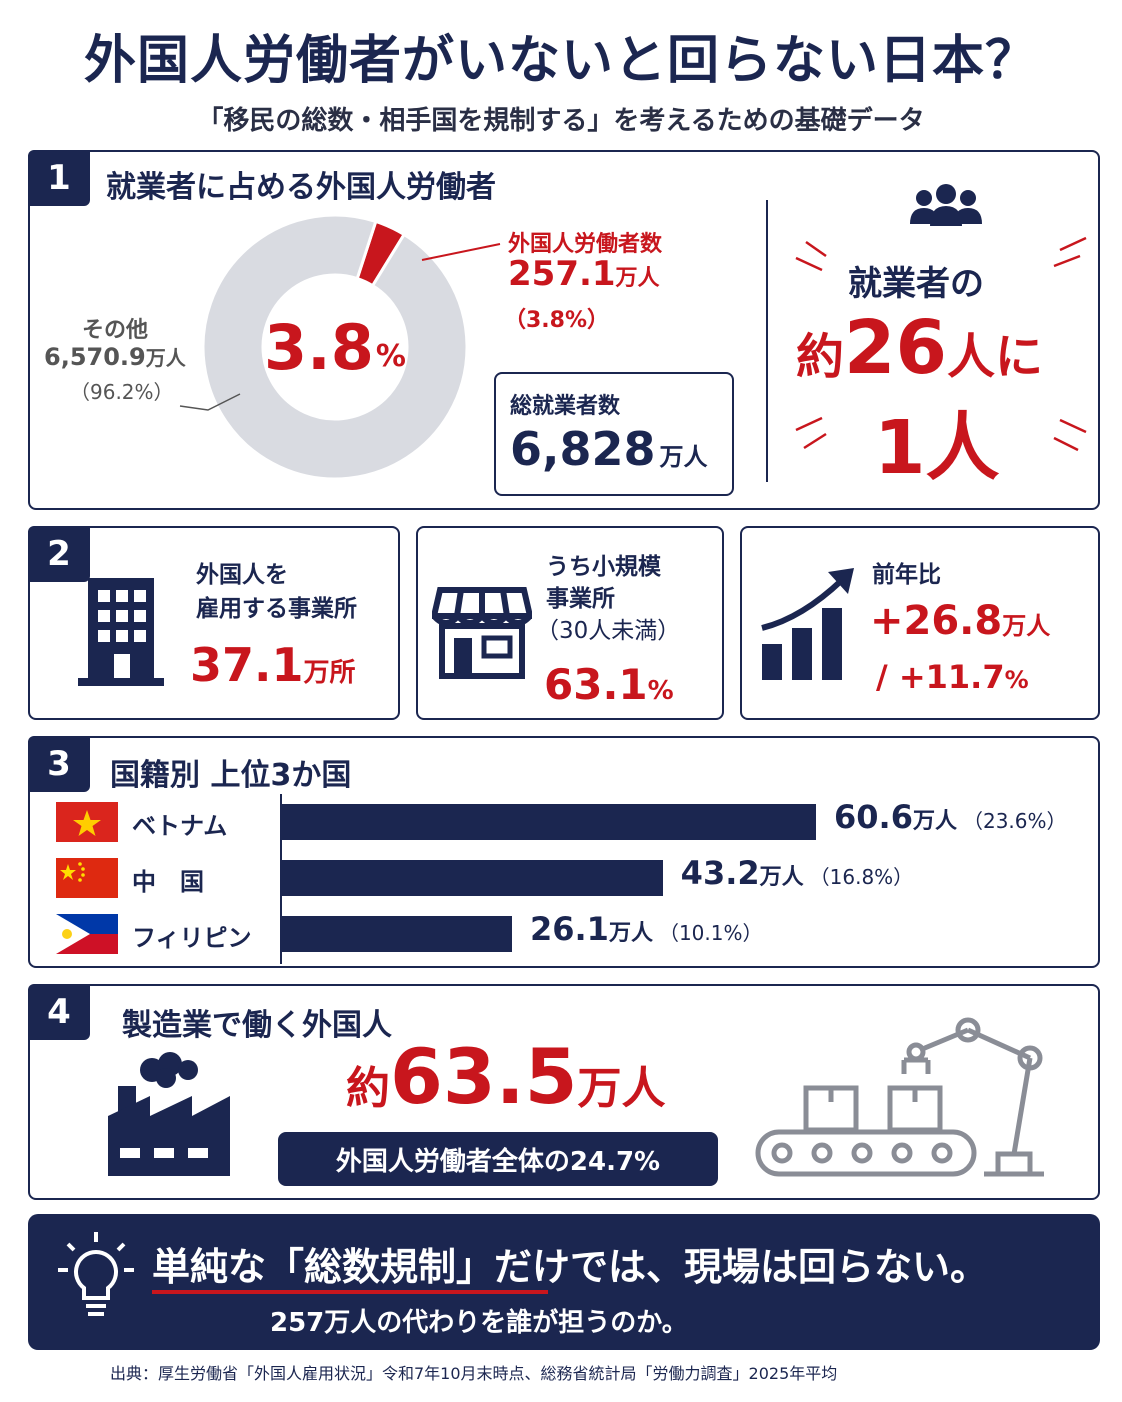  Describe the element at coordinates (301, 187) in the screenshot. I see `section1-title: 就業者に占める外国人労働者` at that location.